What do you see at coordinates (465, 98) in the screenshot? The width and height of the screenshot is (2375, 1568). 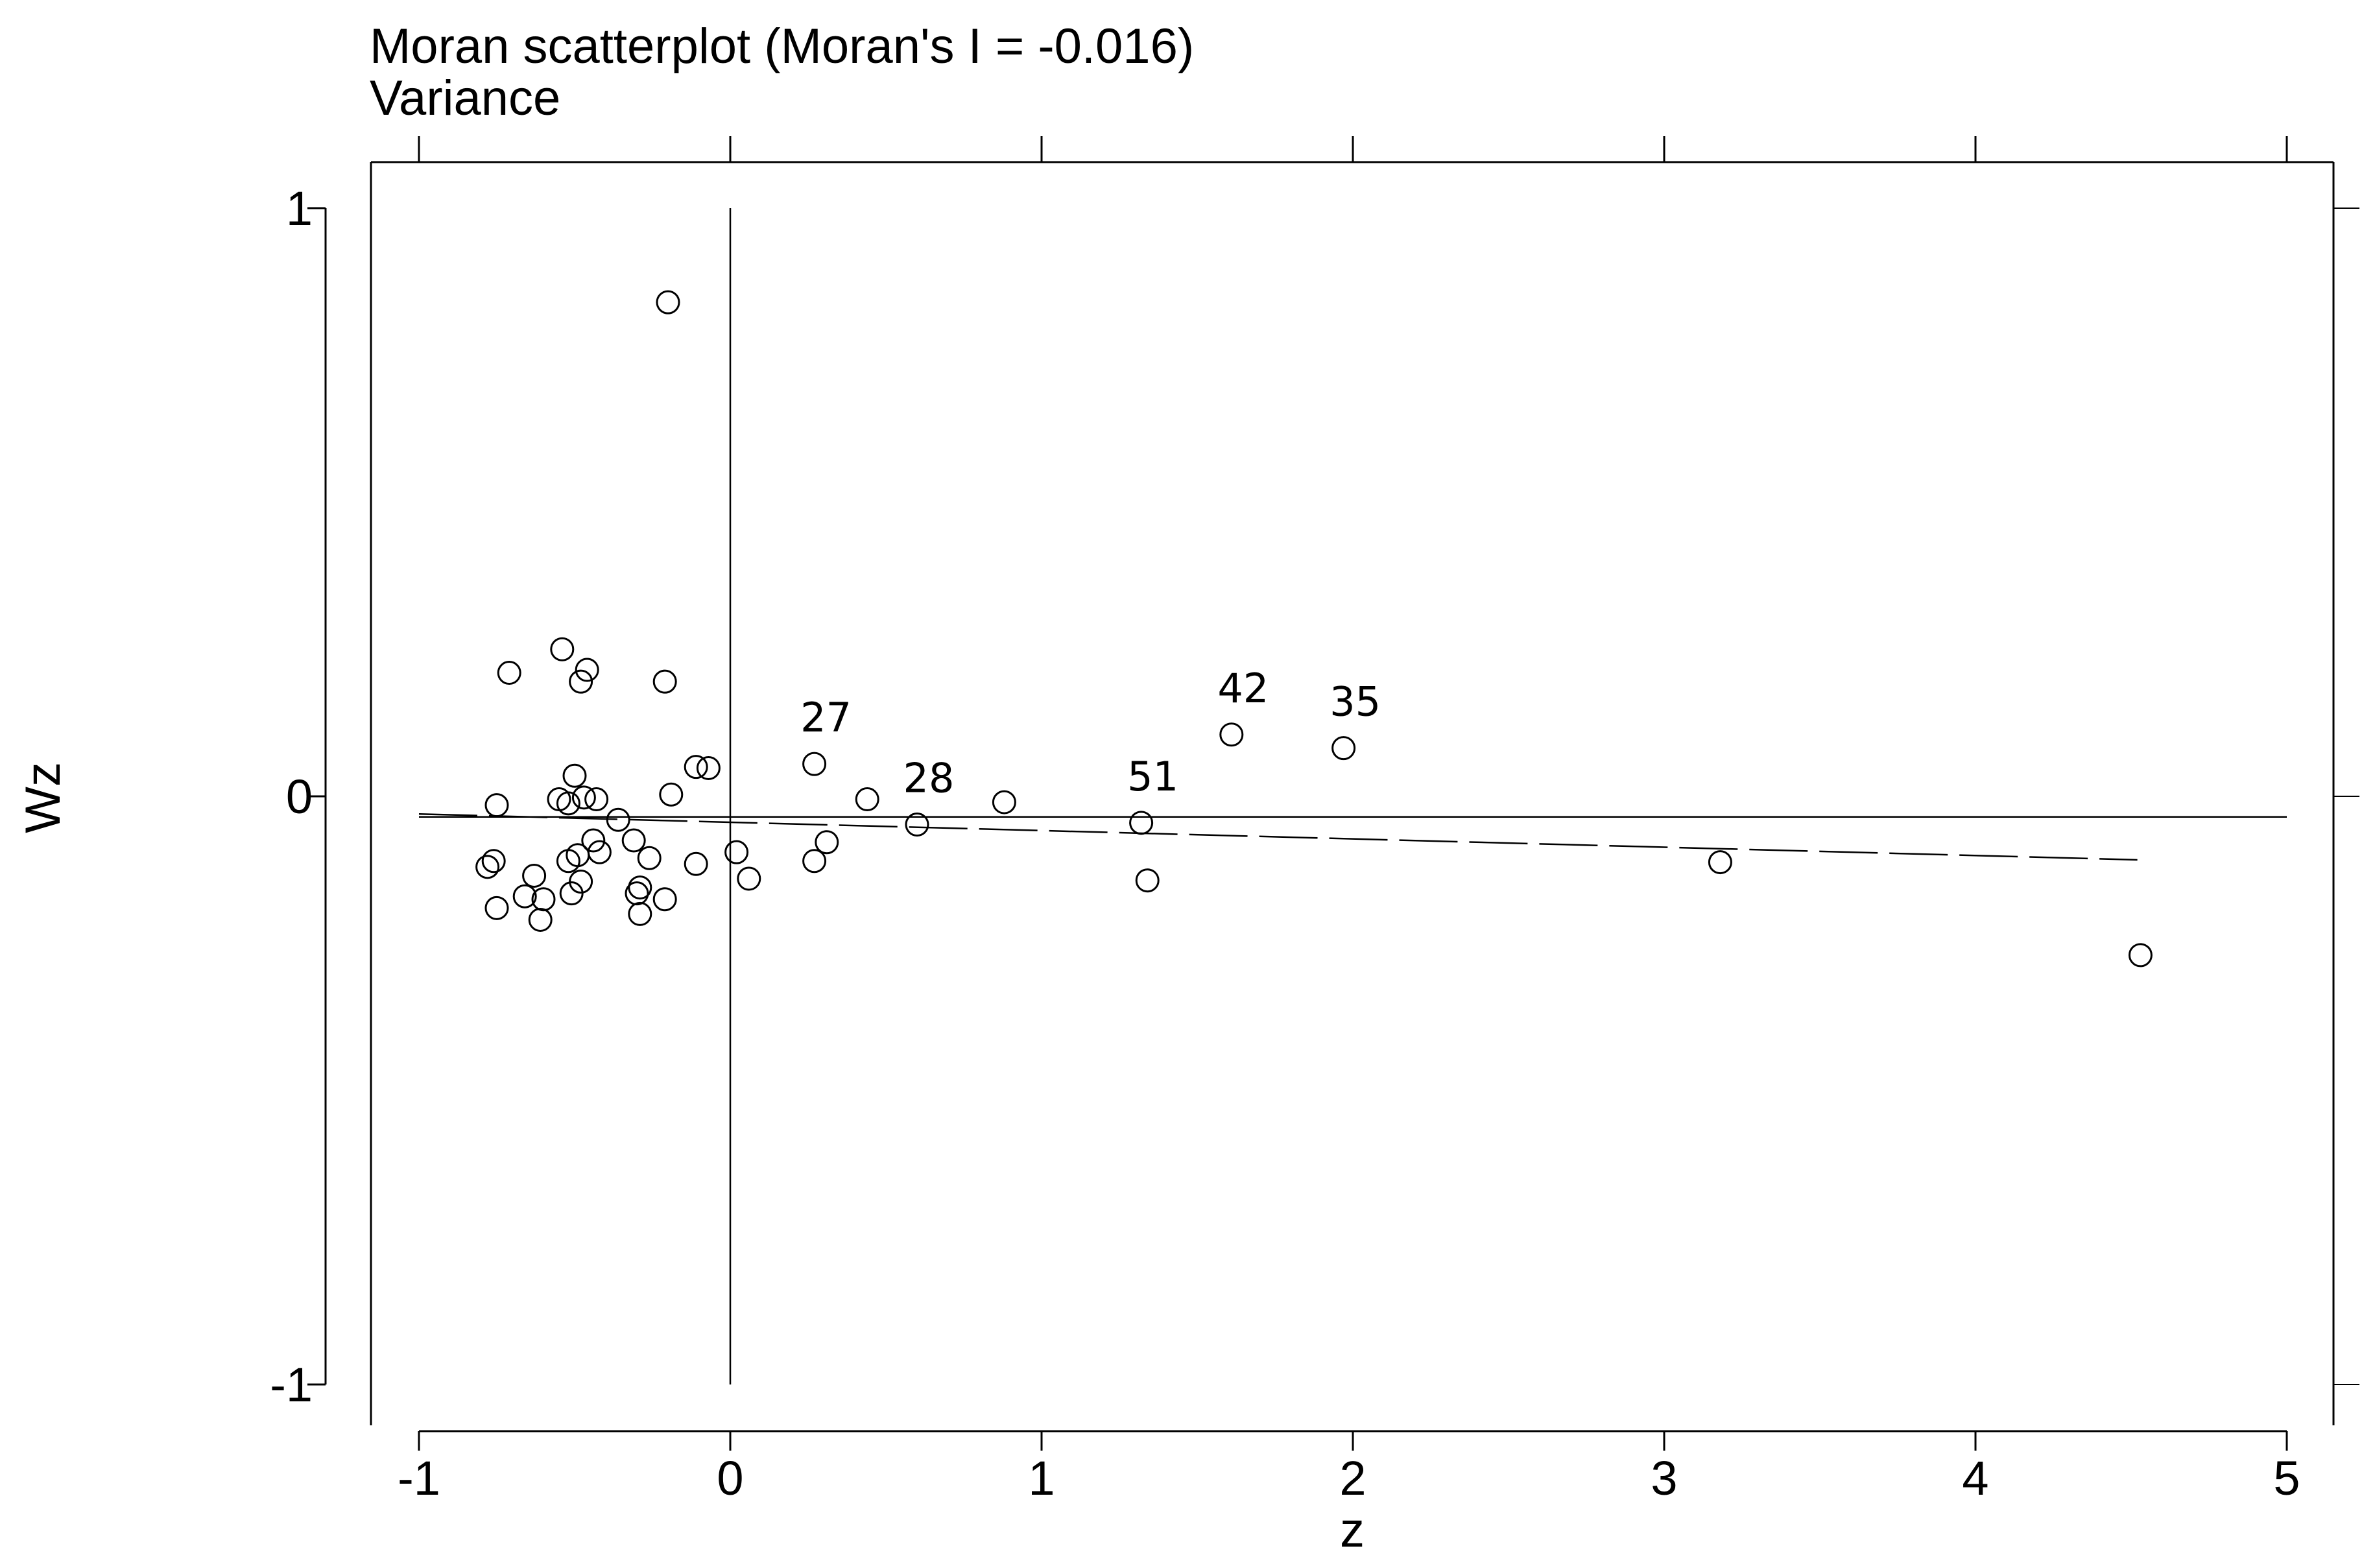 I see `chart-subtitle: Variance` at bounding box center [465, 98].